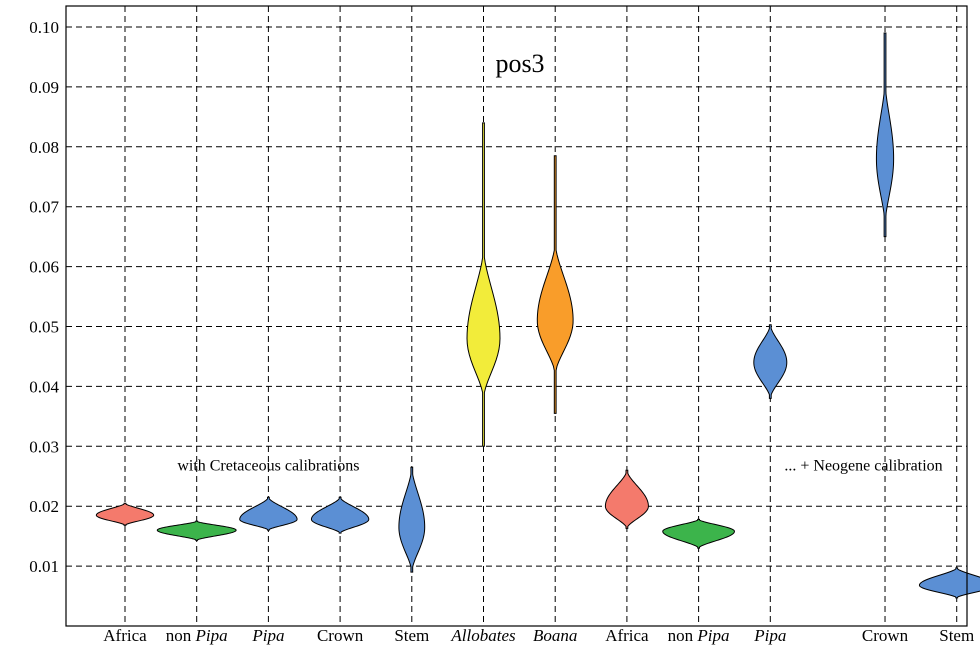  Describe the element at coordinates (44, 327) in the screenshot. I see `y-tick-label: 0.05` at that location.